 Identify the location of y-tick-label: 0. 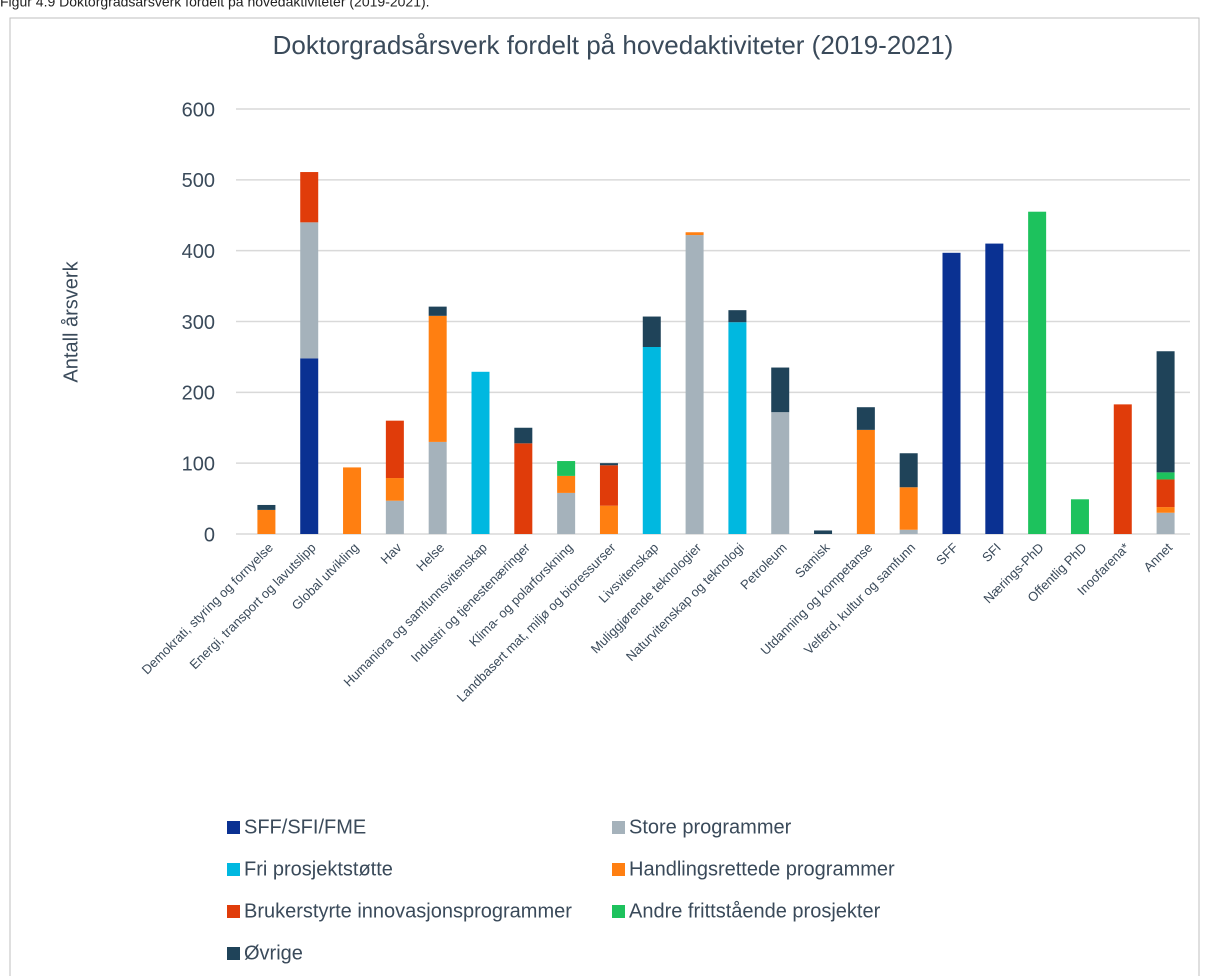
(209, 535).